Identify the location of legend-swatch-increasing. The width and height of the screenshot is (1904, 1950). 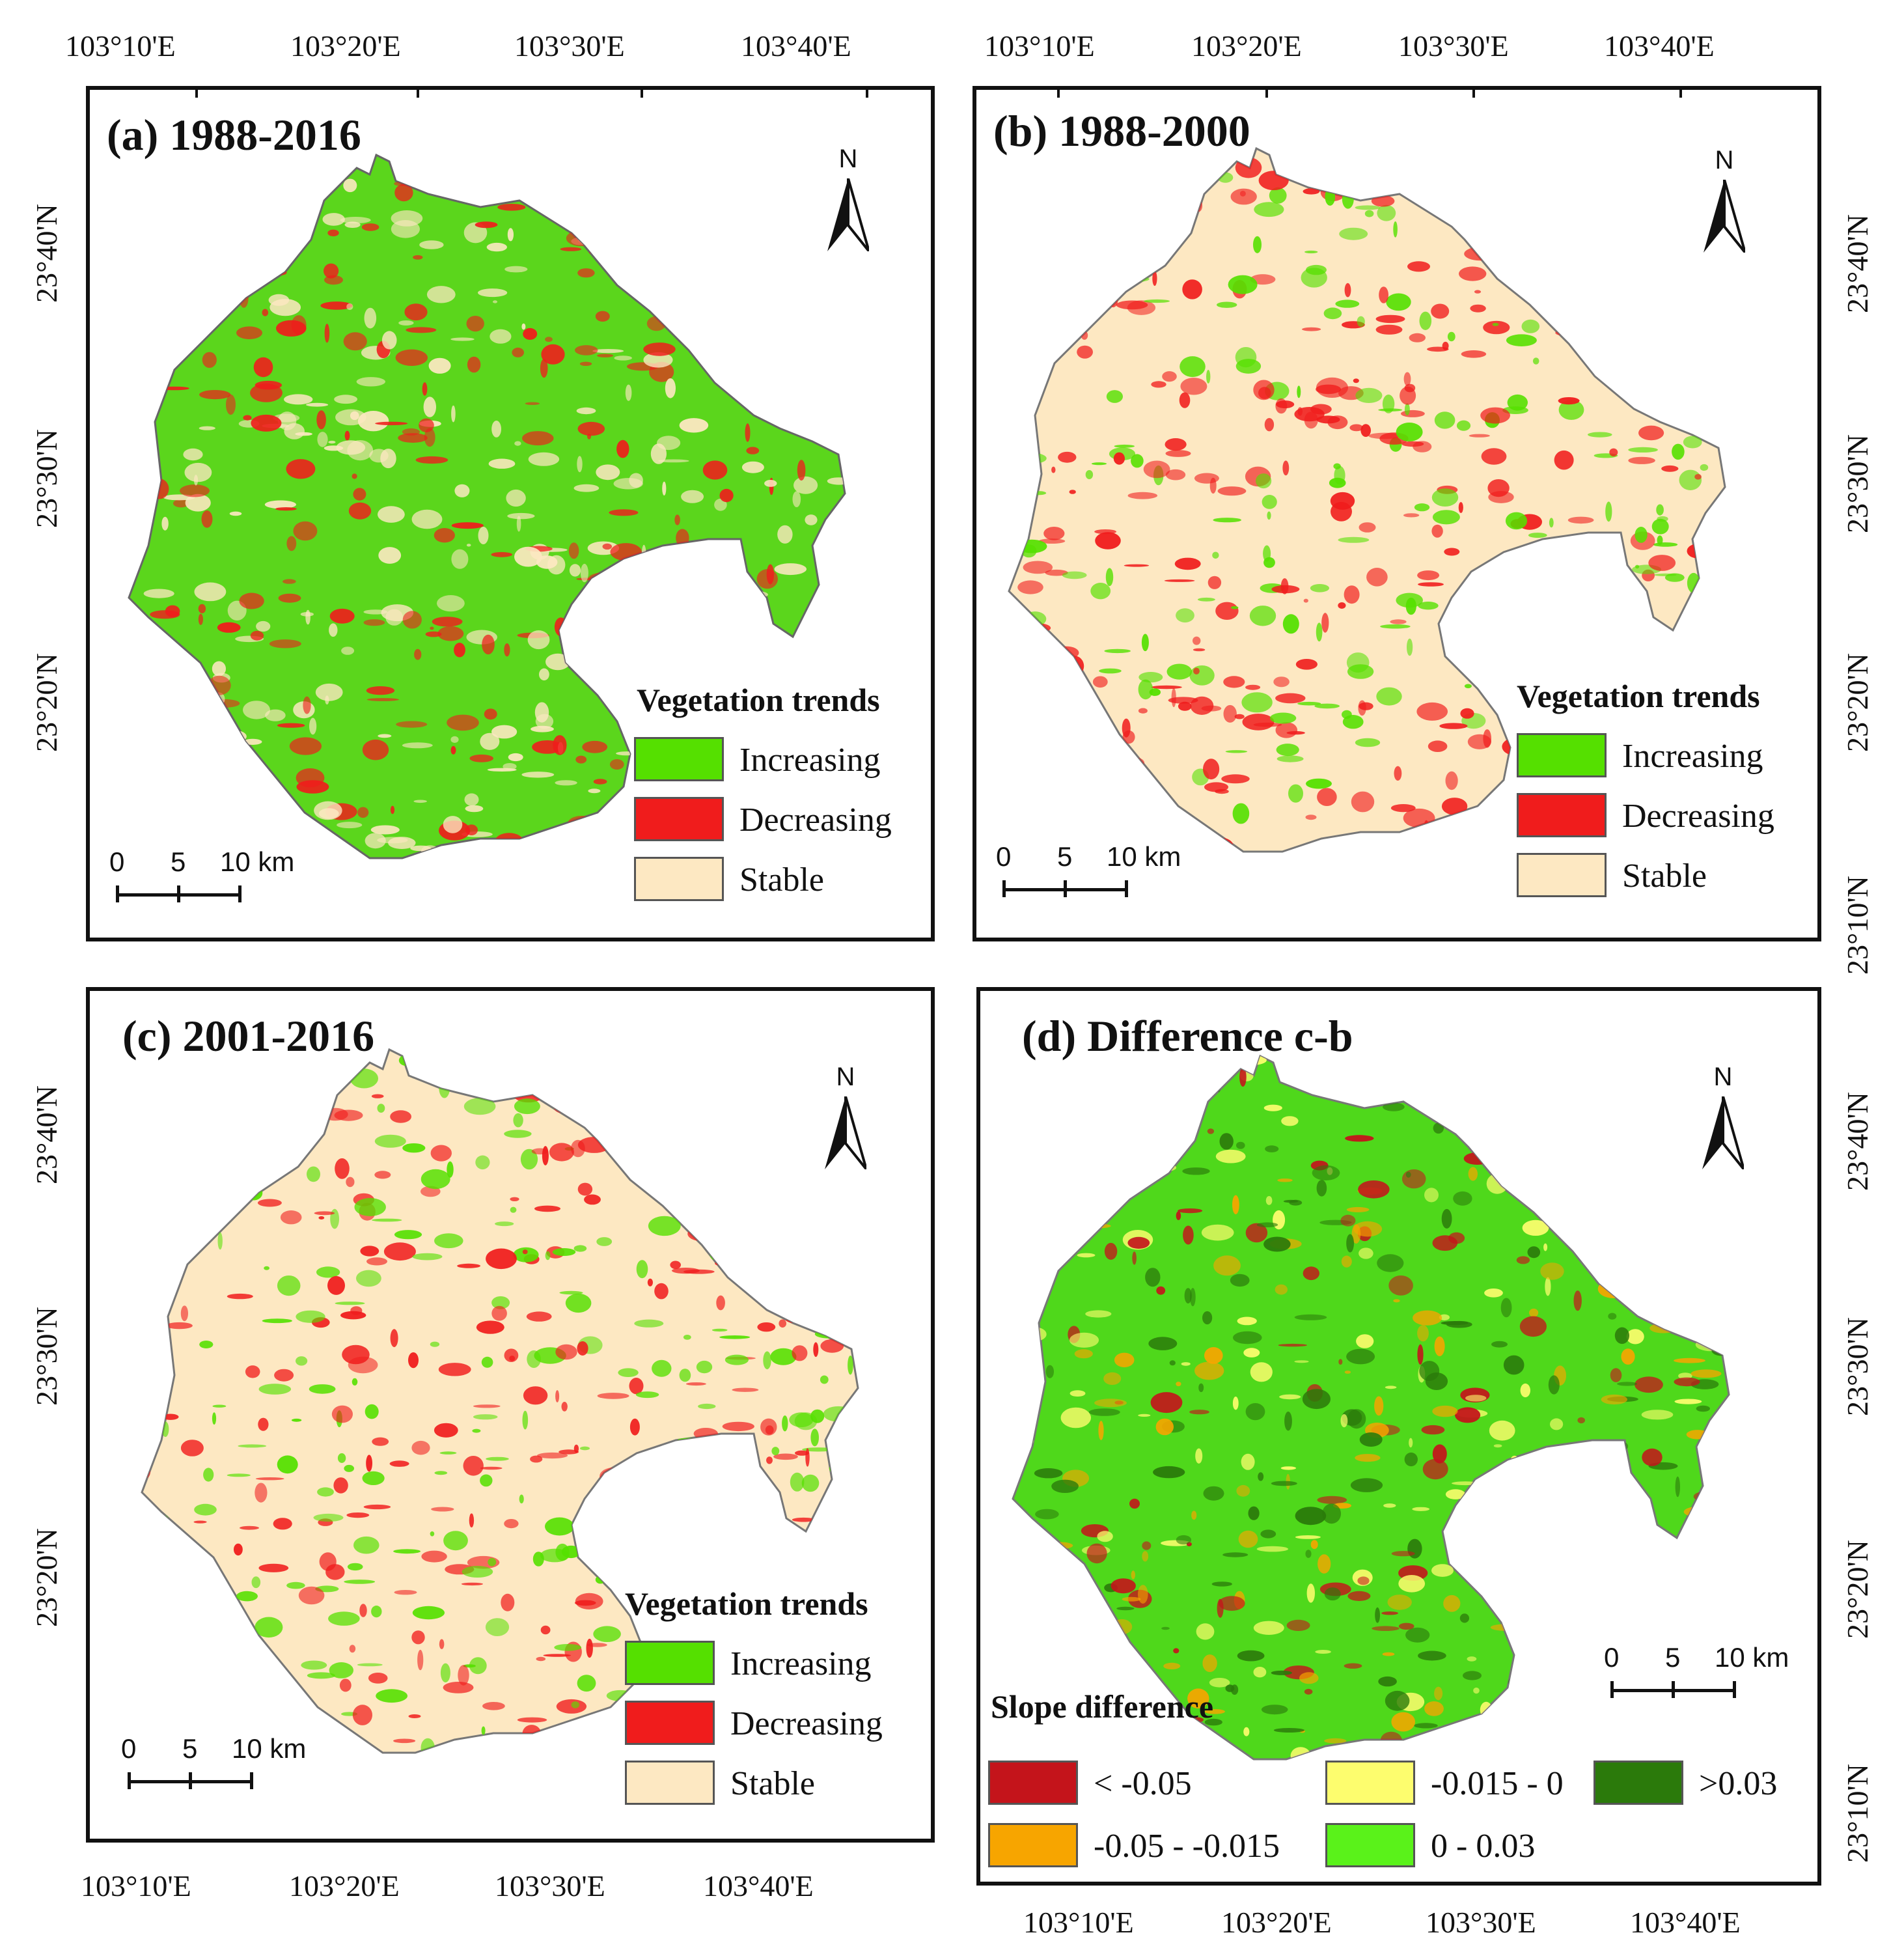
(670, 1663).